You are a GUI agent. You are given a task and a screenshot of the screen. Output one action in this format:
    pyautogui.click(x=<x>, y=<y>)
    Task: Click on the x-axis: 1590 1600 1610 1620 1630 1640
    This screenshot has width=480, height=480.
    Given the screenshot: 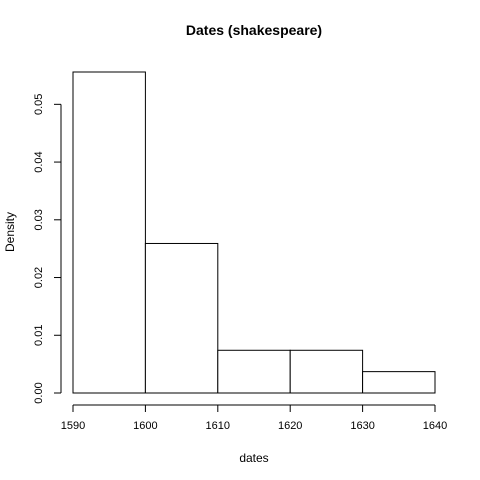 What is the action you would take?
    pyautogui.click(x=254, y=418)
    